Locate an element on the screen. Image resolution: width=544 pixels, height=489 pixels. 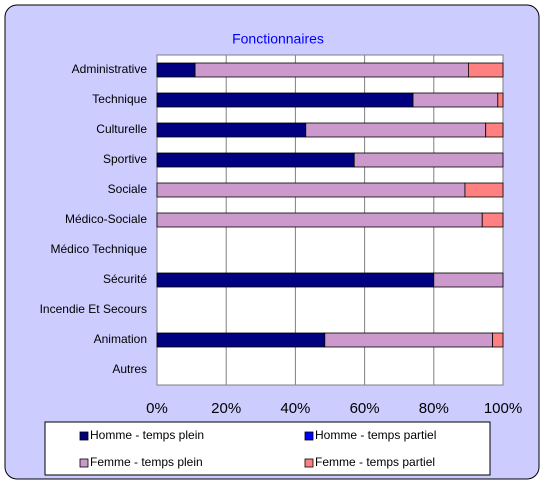
x-tick-label: 100% is located at coordinates (503, 408).